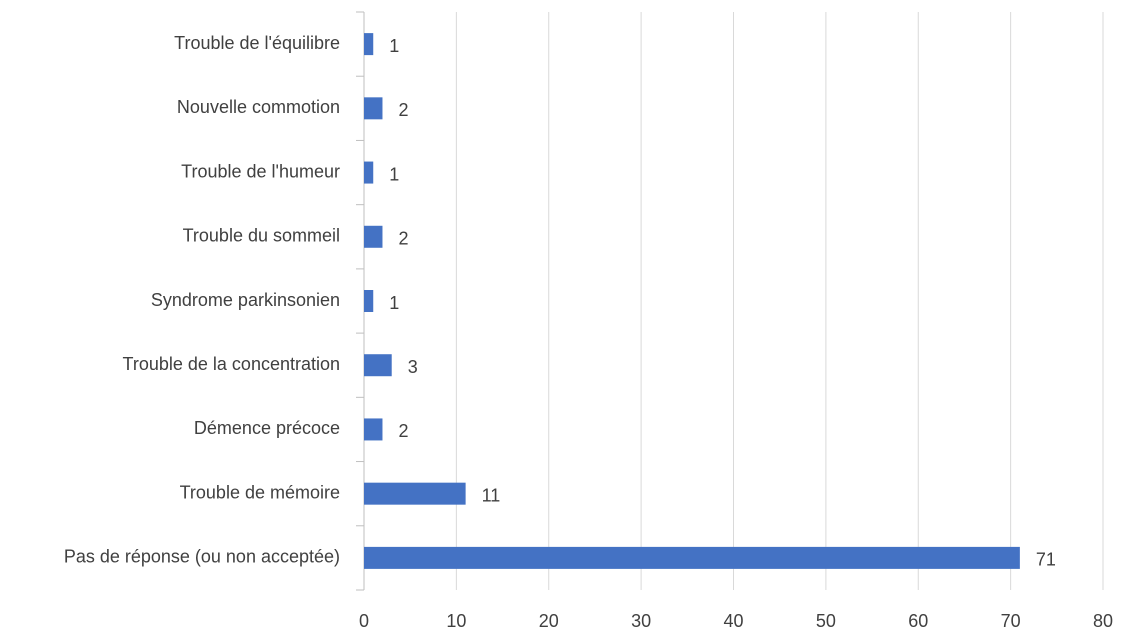 The image size is (1121, 632). I want to click on x-tick-label: 30, so click(641, 621).